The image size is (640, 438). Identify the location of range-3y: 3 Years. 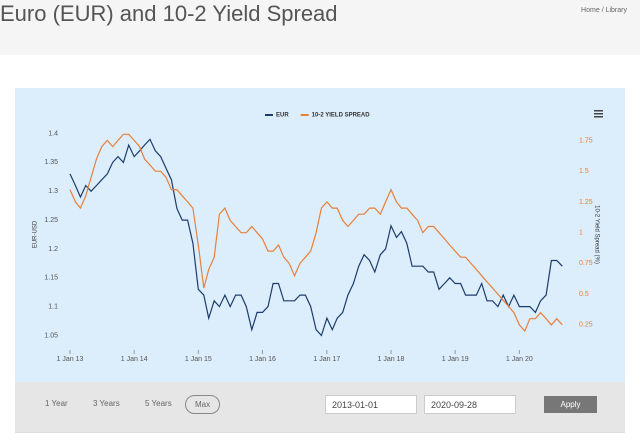
(106, 403).